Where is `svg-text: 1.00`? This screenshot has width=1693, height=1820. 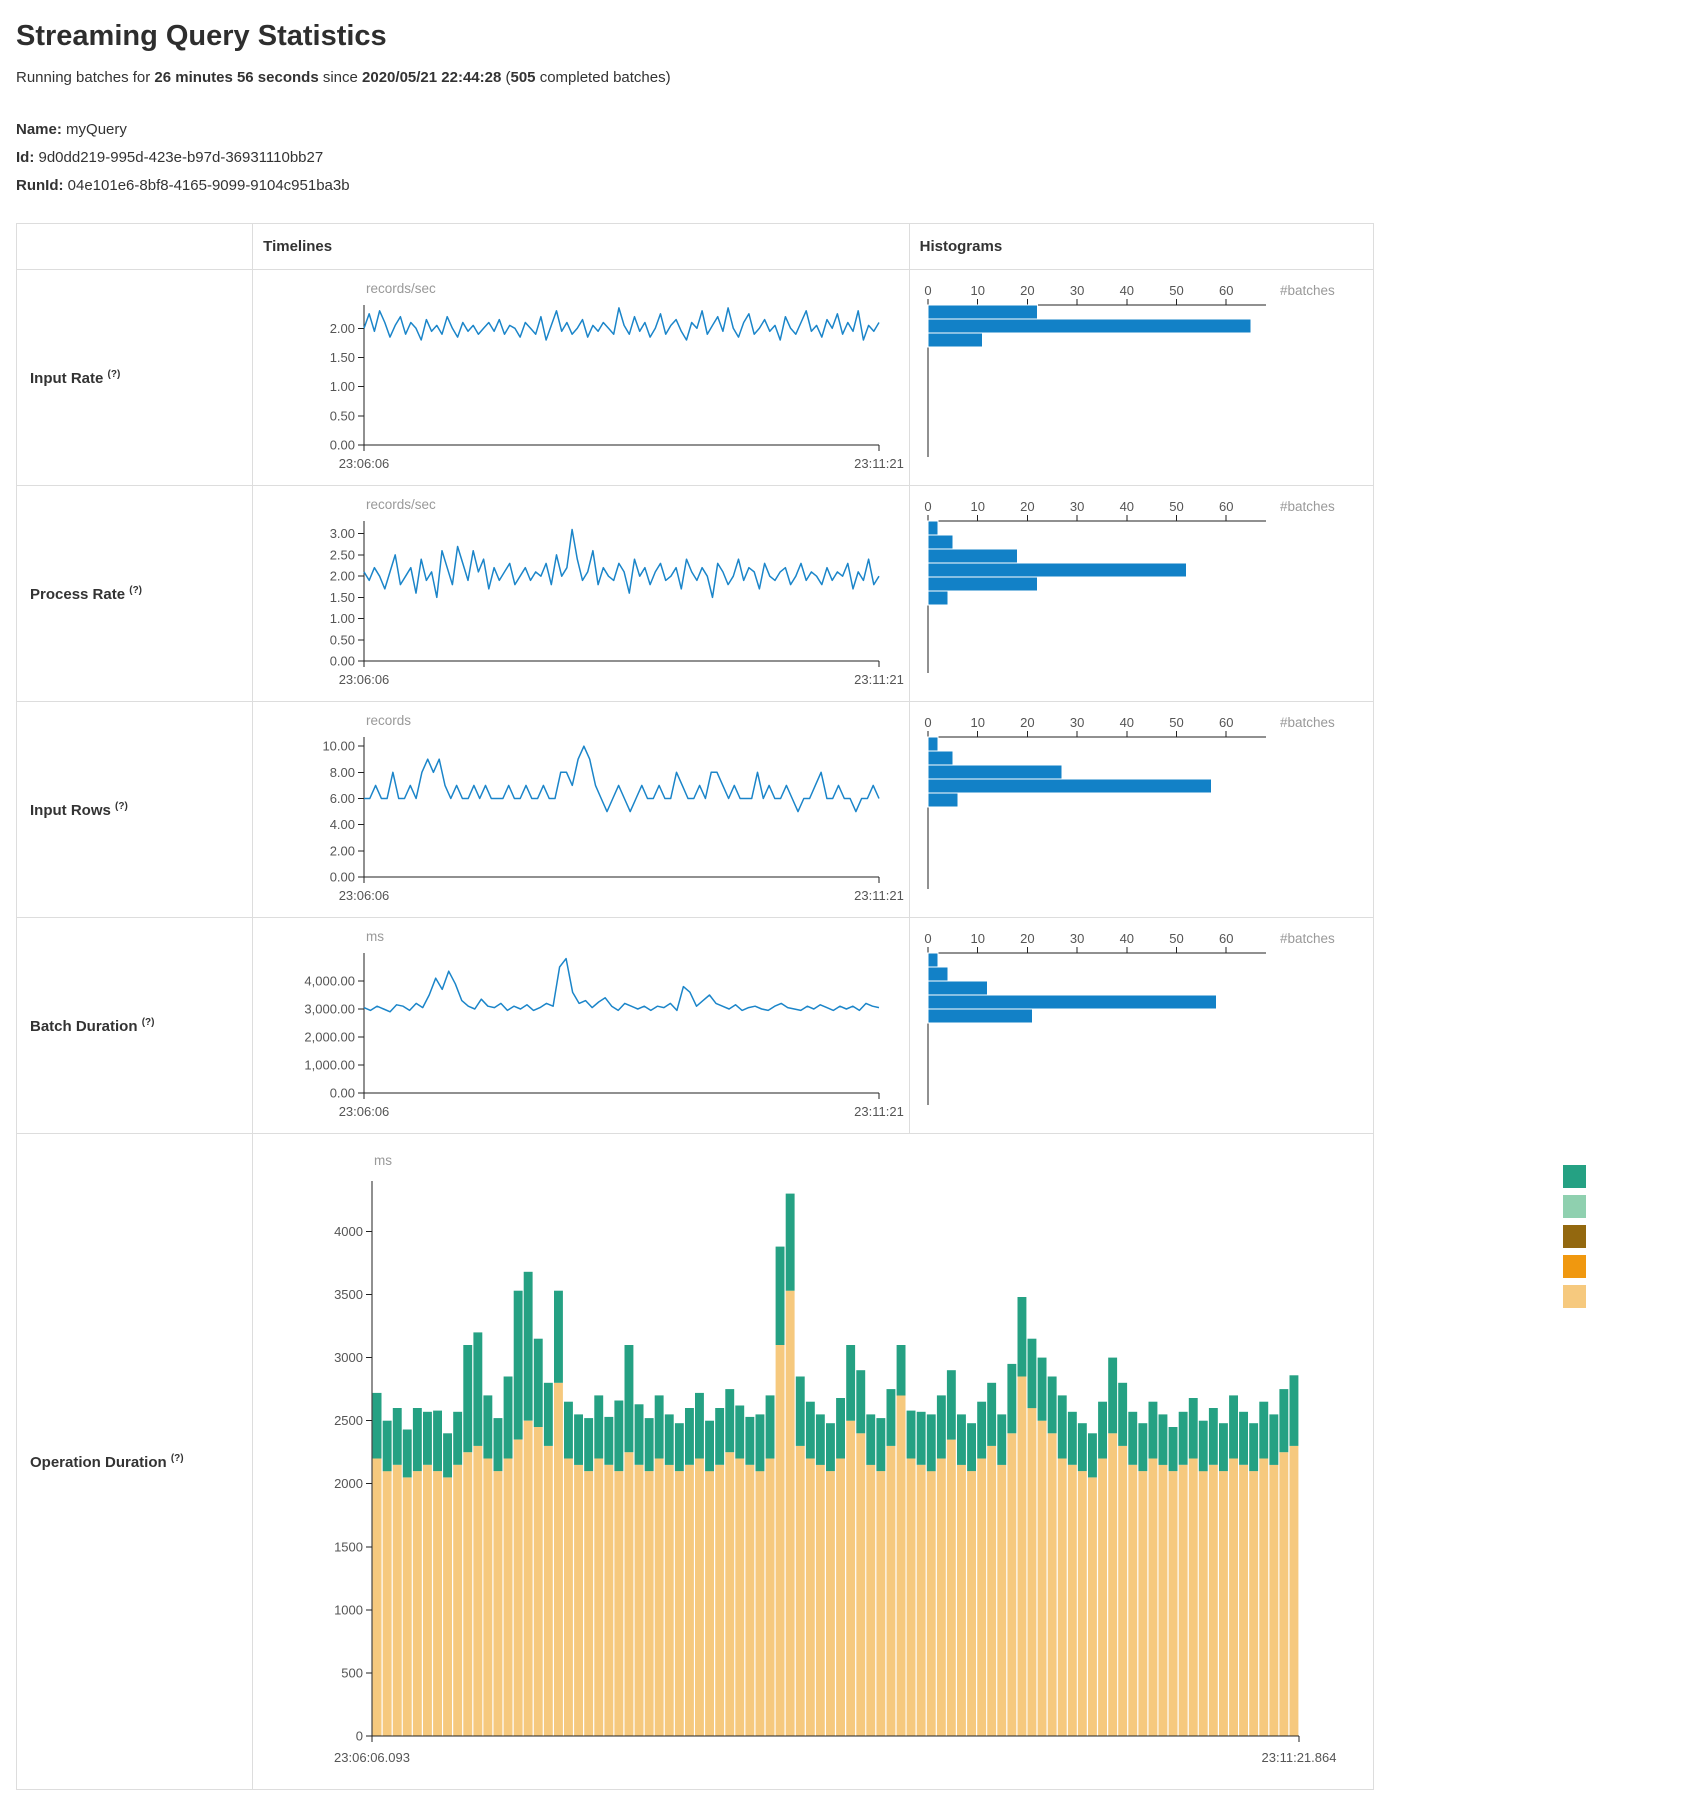 svg-text: 1.00 is located at coordinates (342, 386).